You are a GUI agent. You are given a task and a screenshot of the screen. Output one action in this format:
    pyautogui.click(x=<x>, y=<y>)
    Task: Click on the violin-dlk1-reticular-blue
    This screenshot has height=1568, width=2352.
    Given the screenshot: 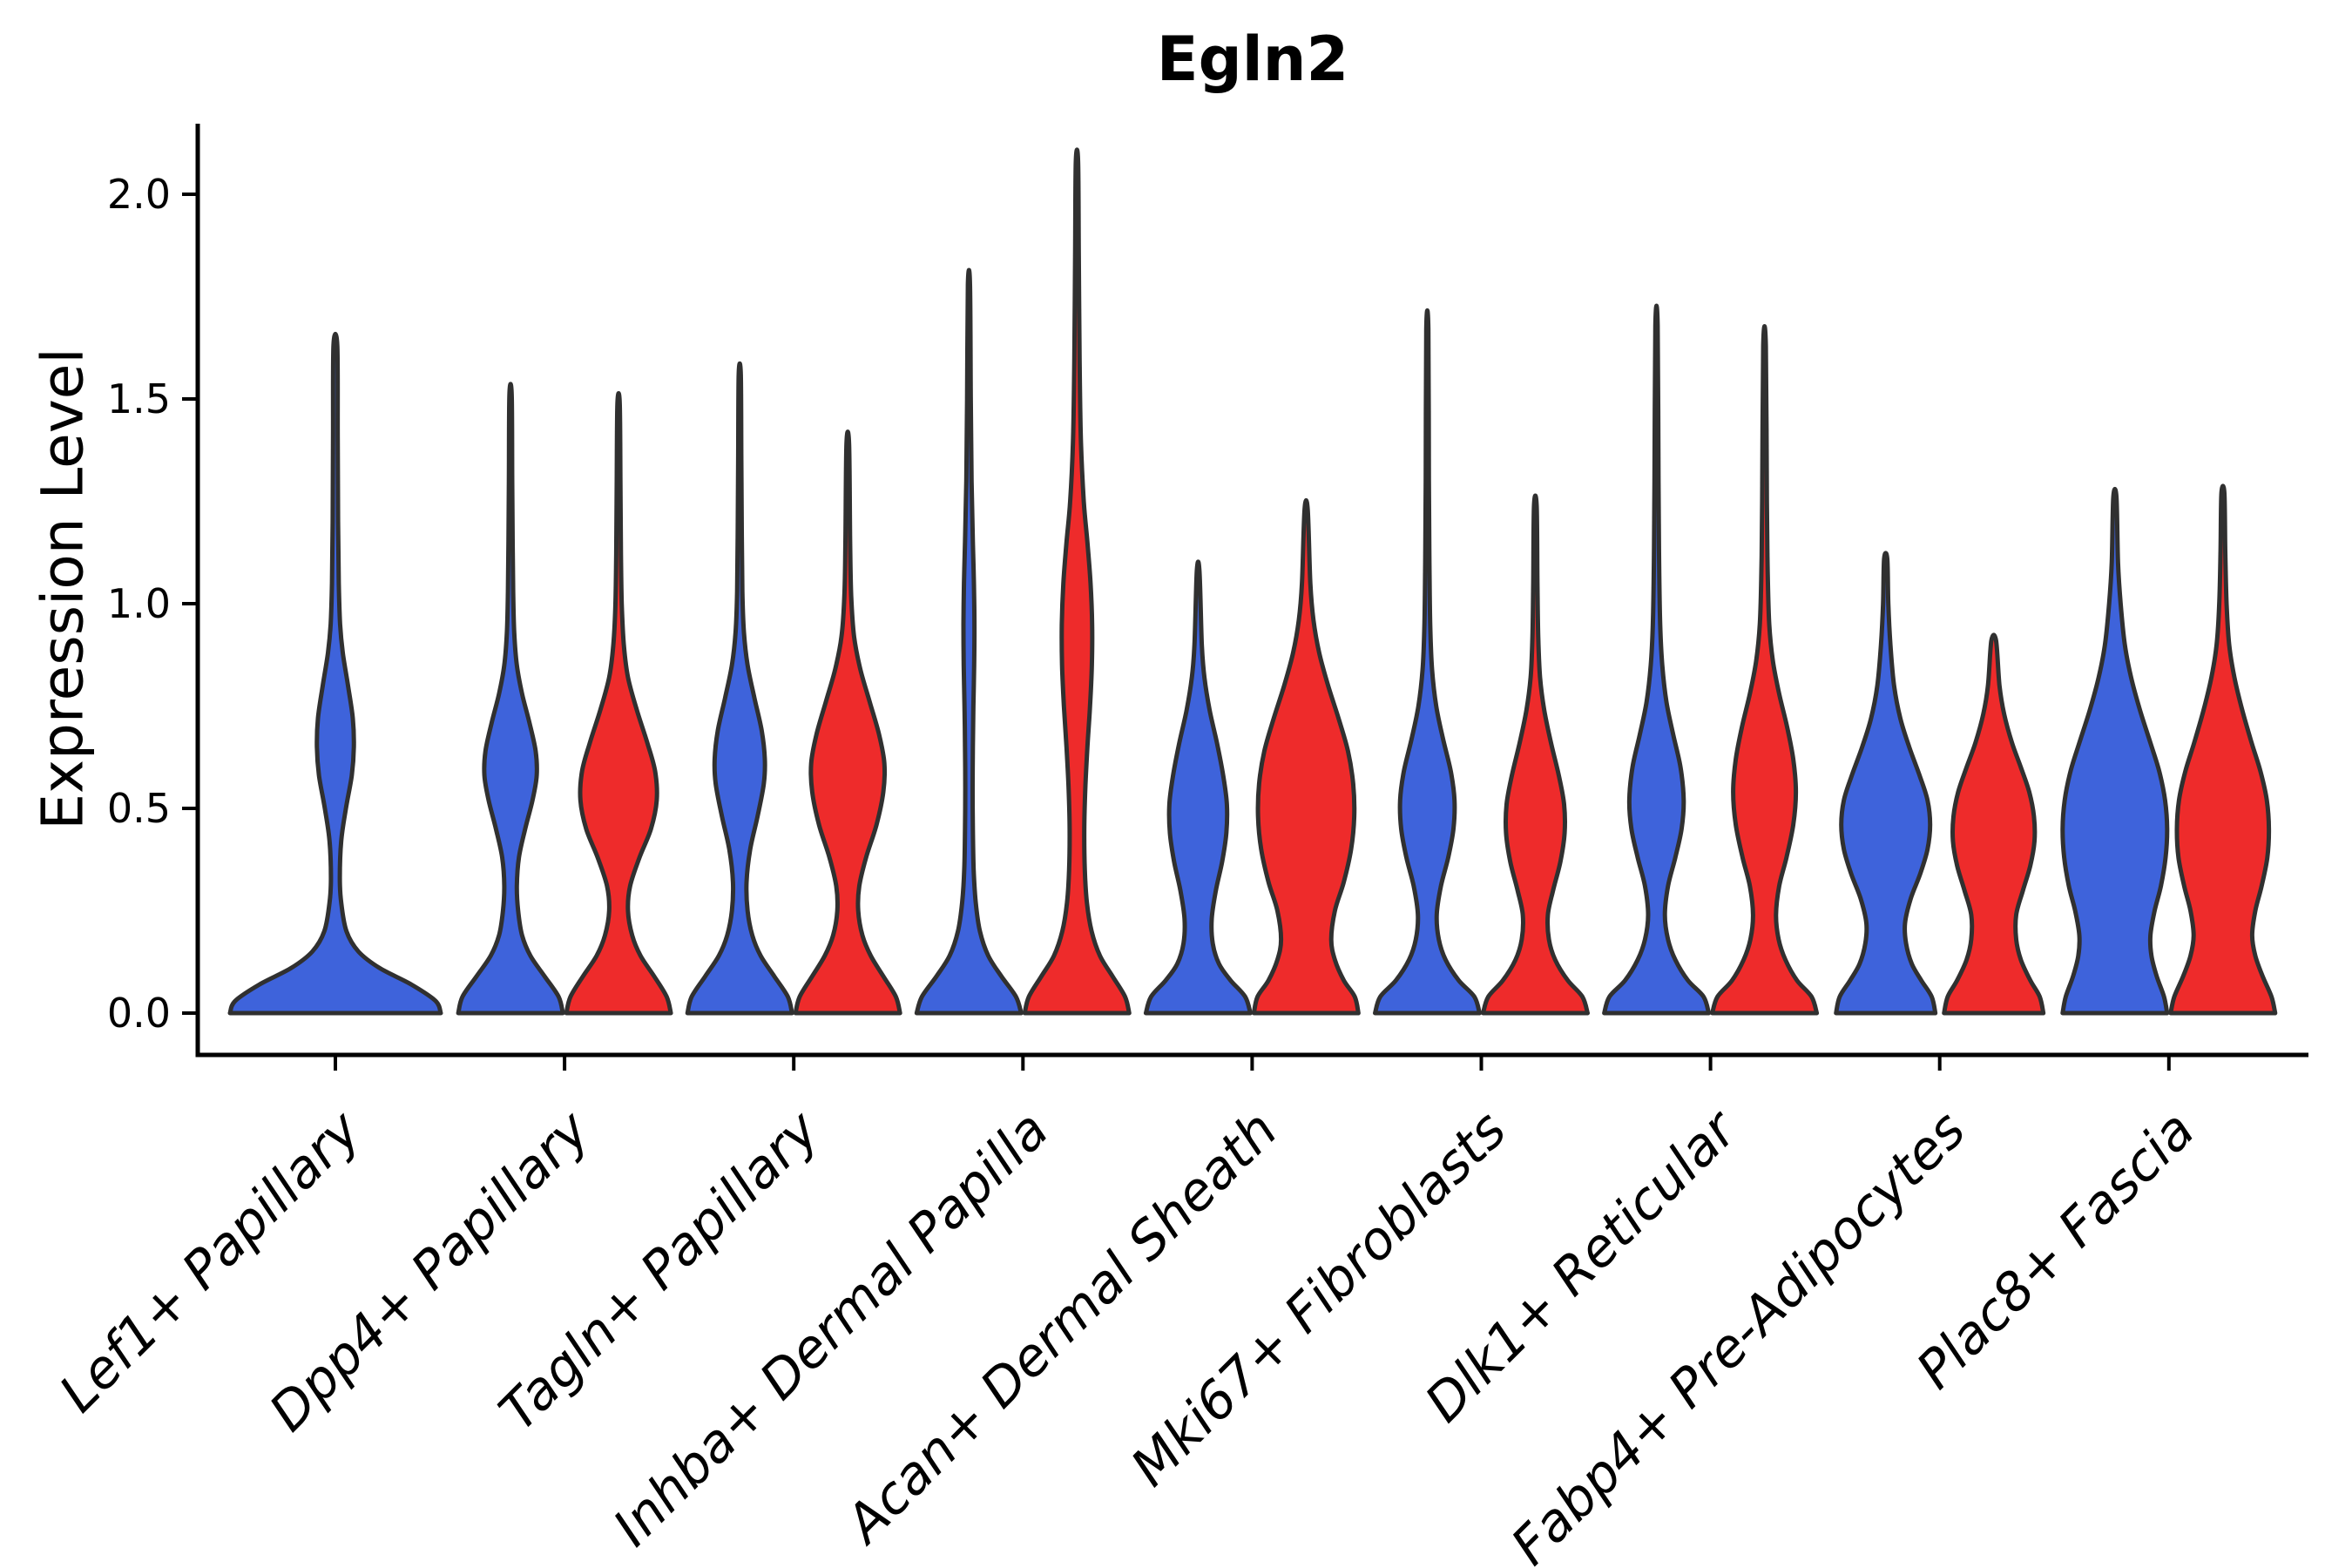 What is the action you would take?
    pyautogui.click(x=1657, y=659)
    